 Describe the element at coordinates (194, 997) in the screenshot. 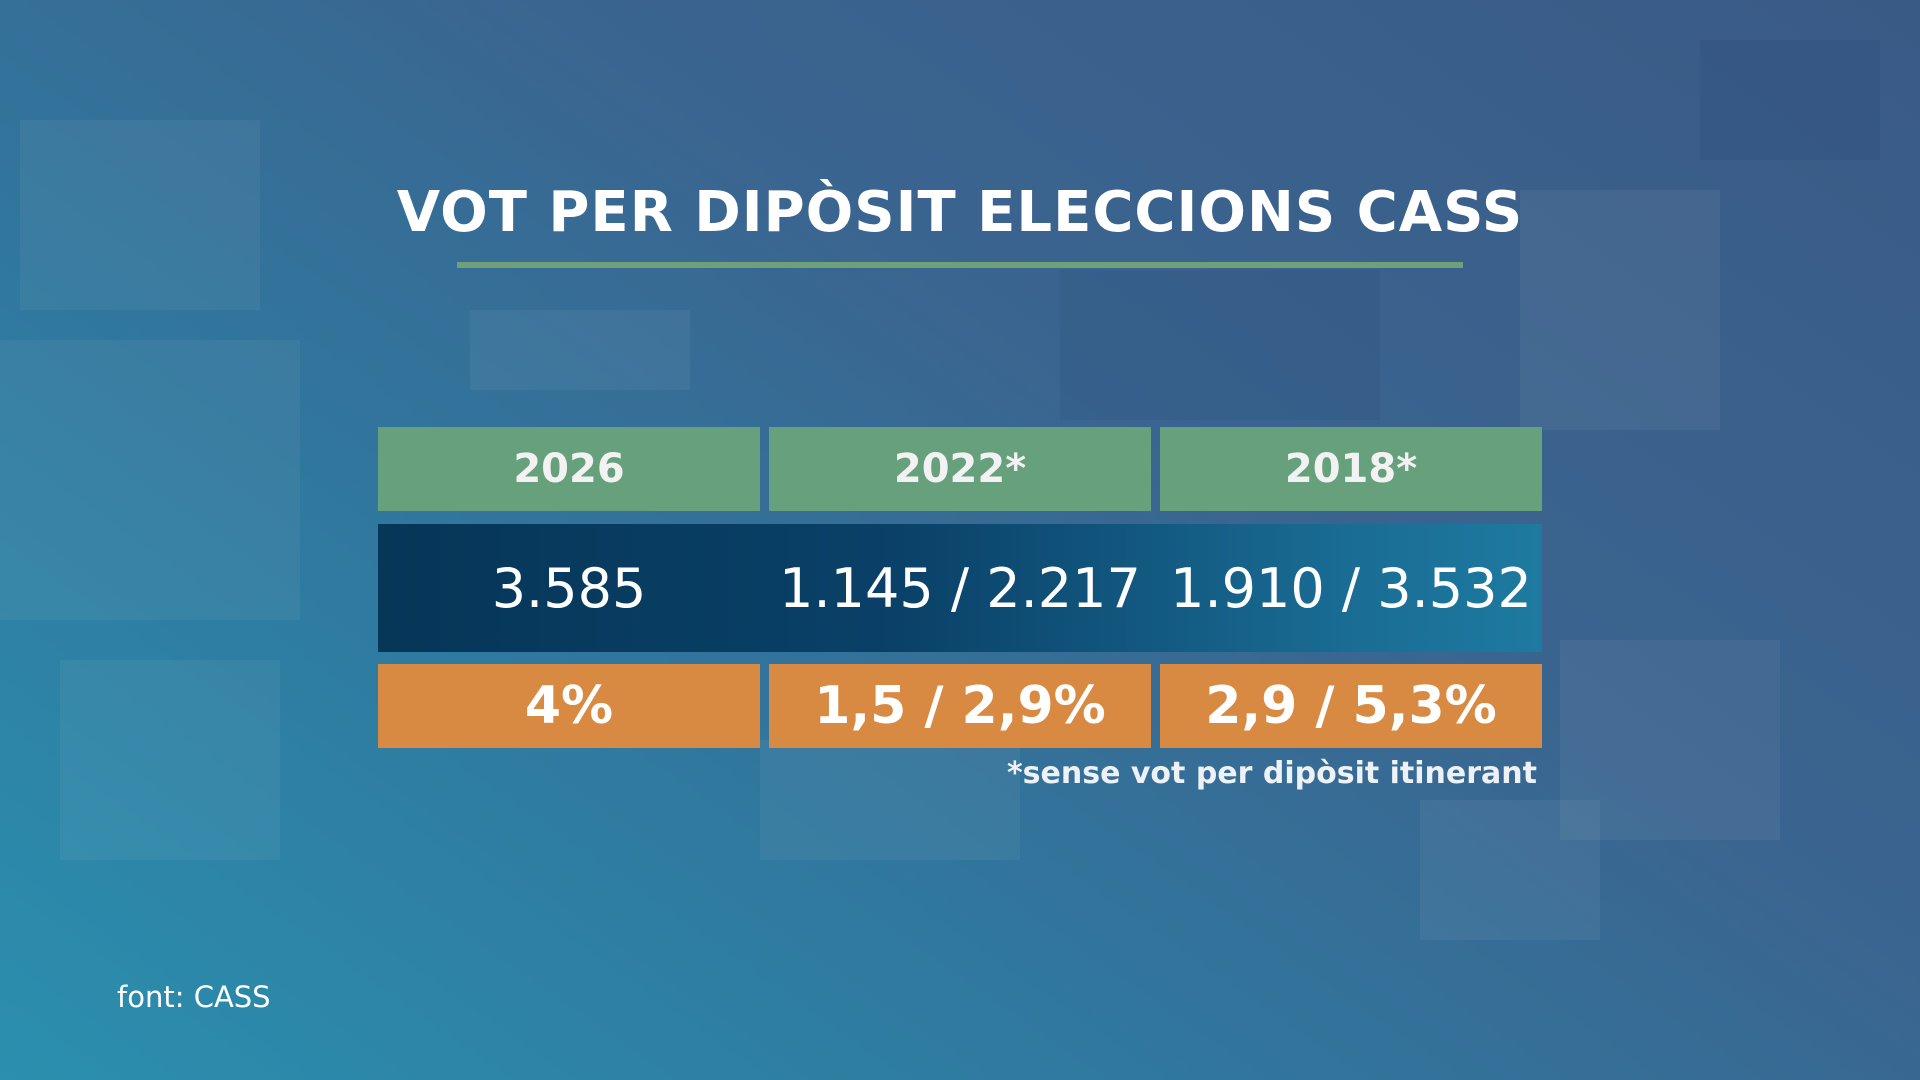

I see `source-credit: font: CASS` at that location.